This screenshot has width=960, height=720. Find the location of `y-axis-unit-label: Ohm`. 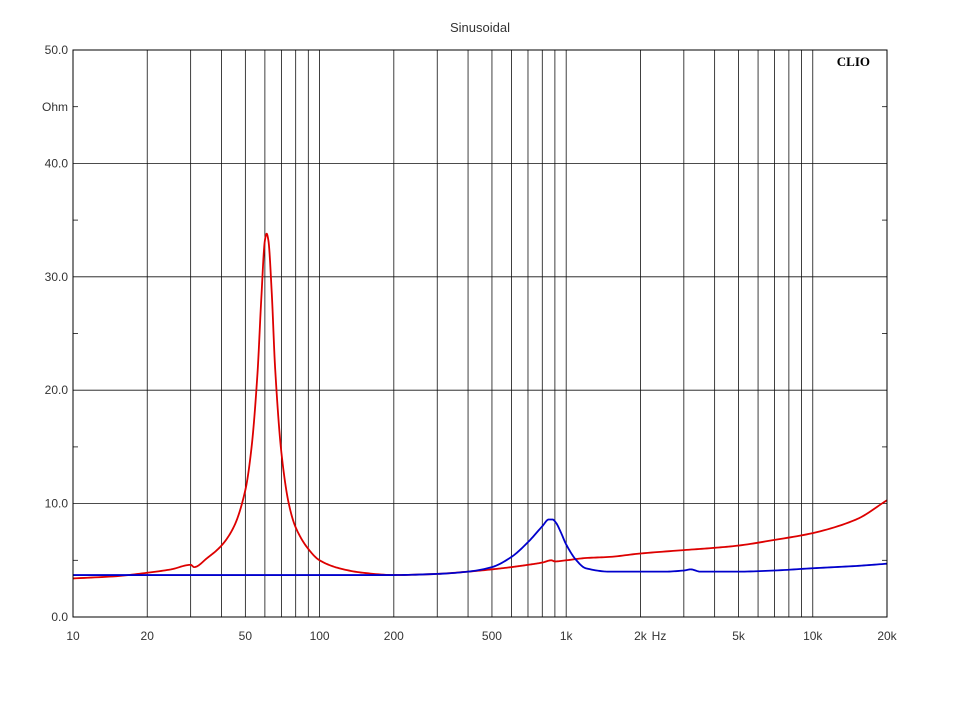

y-axis-unit-label: Ohm is located at coordinates (55, 107).